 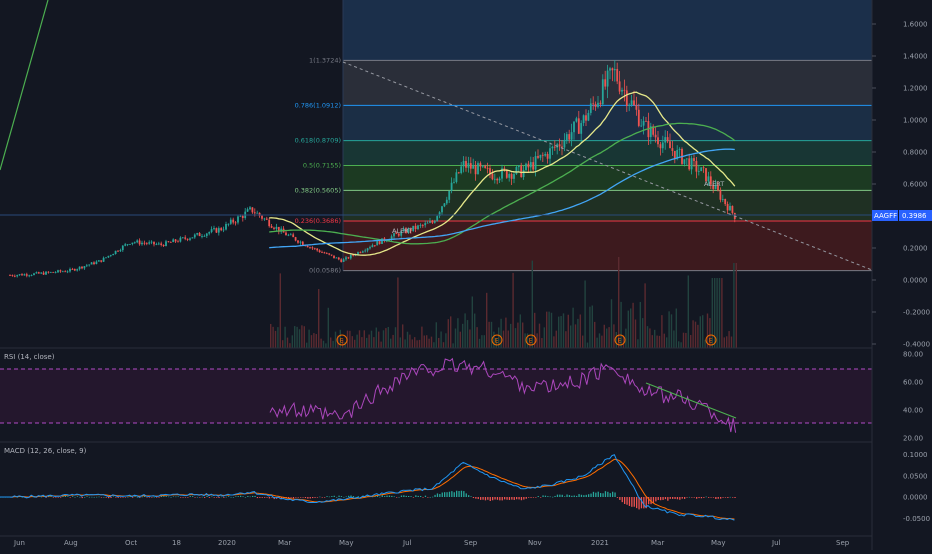 What do you see at coordinates (407, 543) in the screenshot?
I see `time-axis-tick: Jul` at bounding box center [407, 543].